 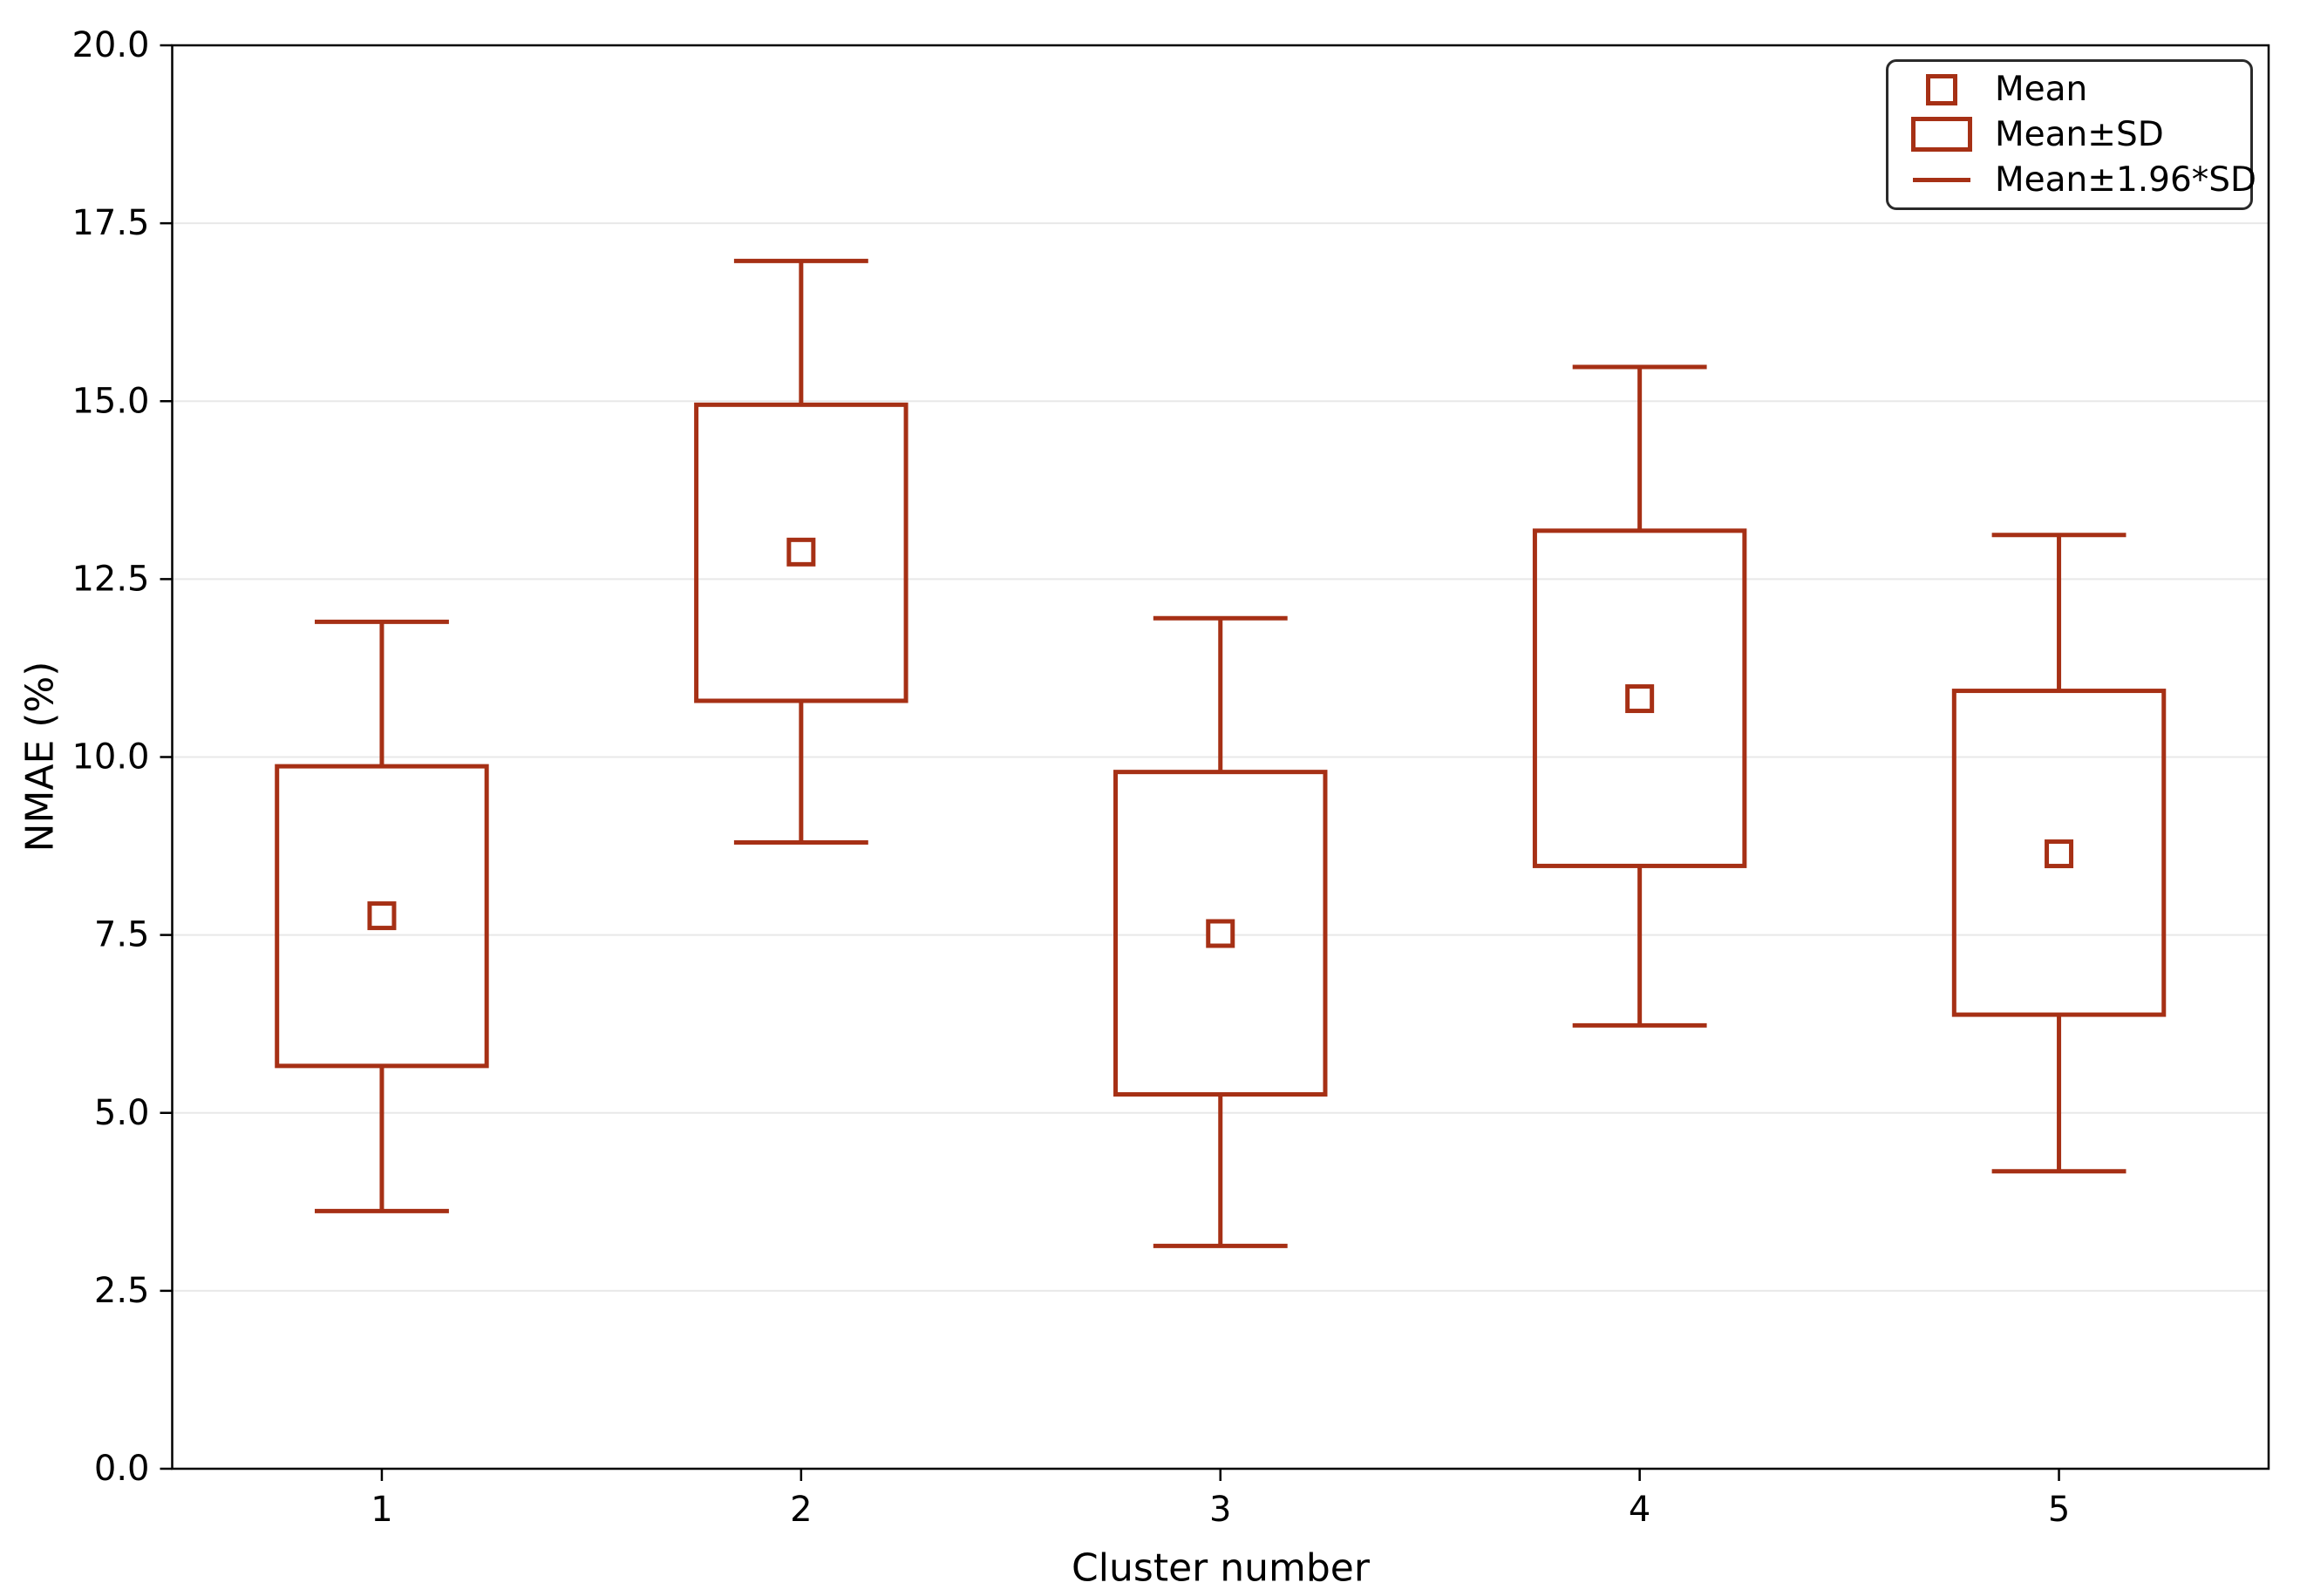 I want to click on cluster-1-mean-marker, so click(x=382, y=916).